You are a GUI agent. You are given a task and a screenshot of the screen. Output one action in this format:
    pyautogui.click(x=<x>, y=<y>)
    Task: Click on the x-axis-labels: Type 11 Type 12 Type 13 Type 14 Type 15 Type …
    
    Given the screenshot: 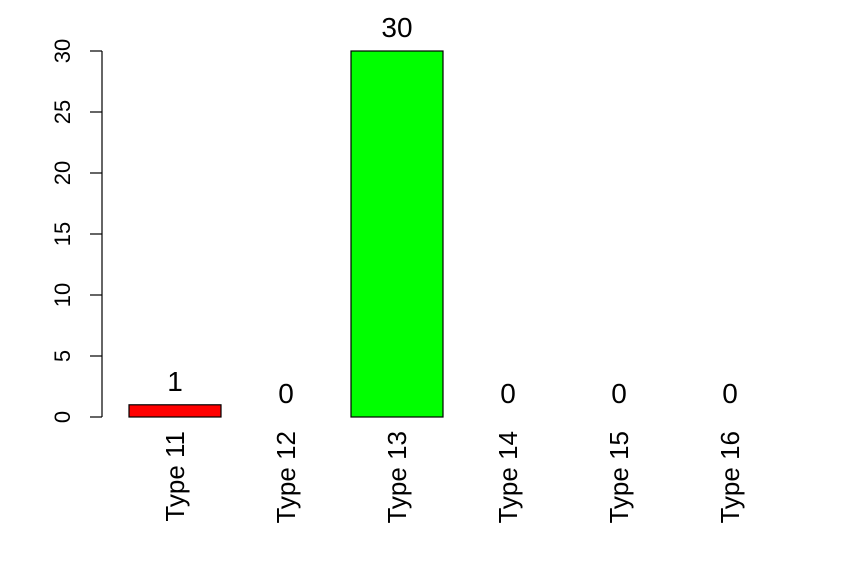 What is the action you would take?
    pyautogui.click(x=452, y=477)
    